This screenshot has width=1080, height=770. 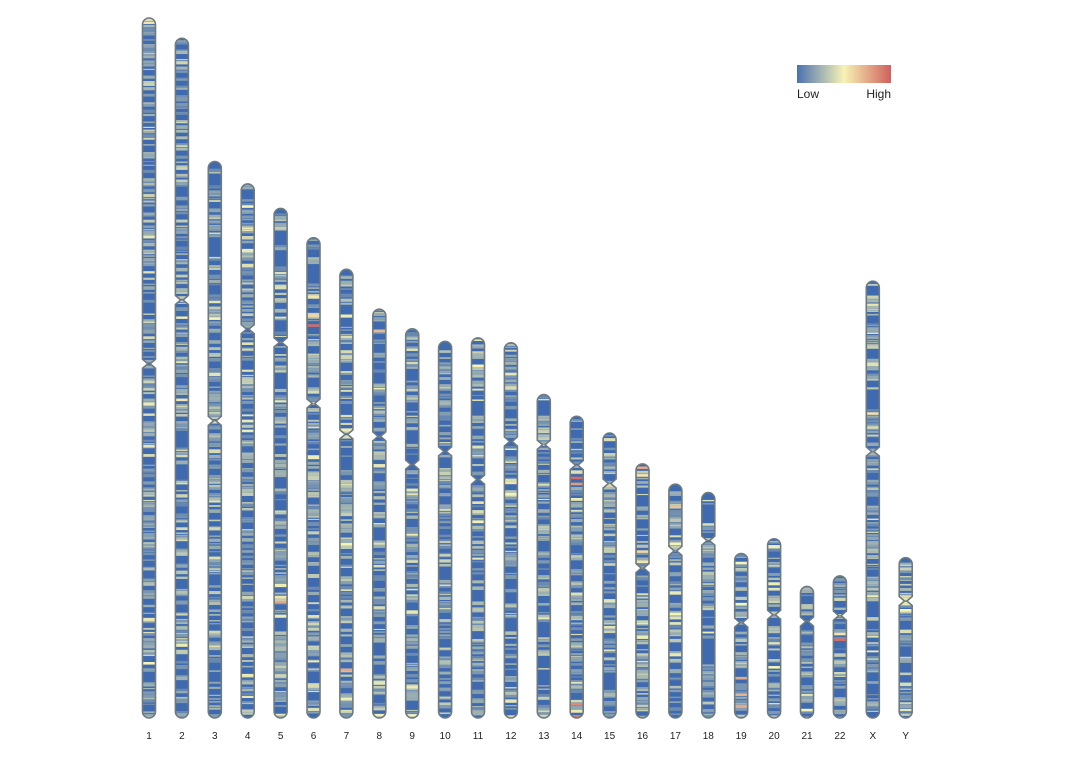 What do you see at coordinates (149, 736) in the screenshot?
I see `chromosome-label: 1` at bounding box center [149, 736].